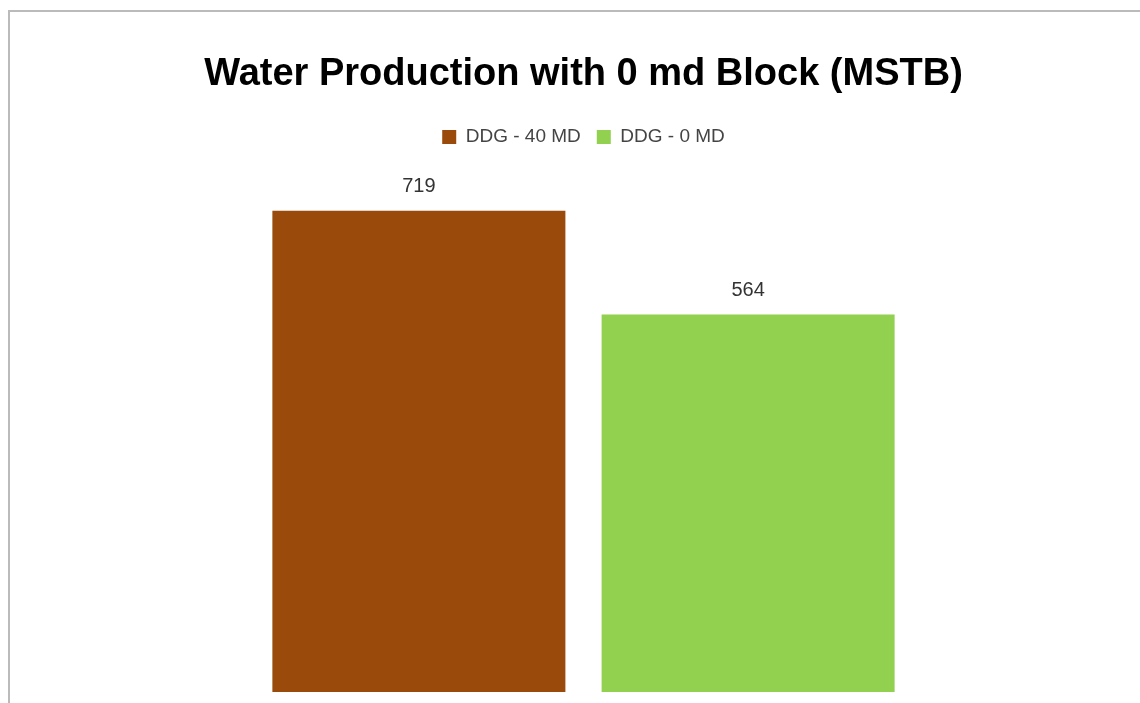  What do you see at coordinates (419, 185) in the screenshot?
I see `data-label: 719` at bounding box center [419, 185].